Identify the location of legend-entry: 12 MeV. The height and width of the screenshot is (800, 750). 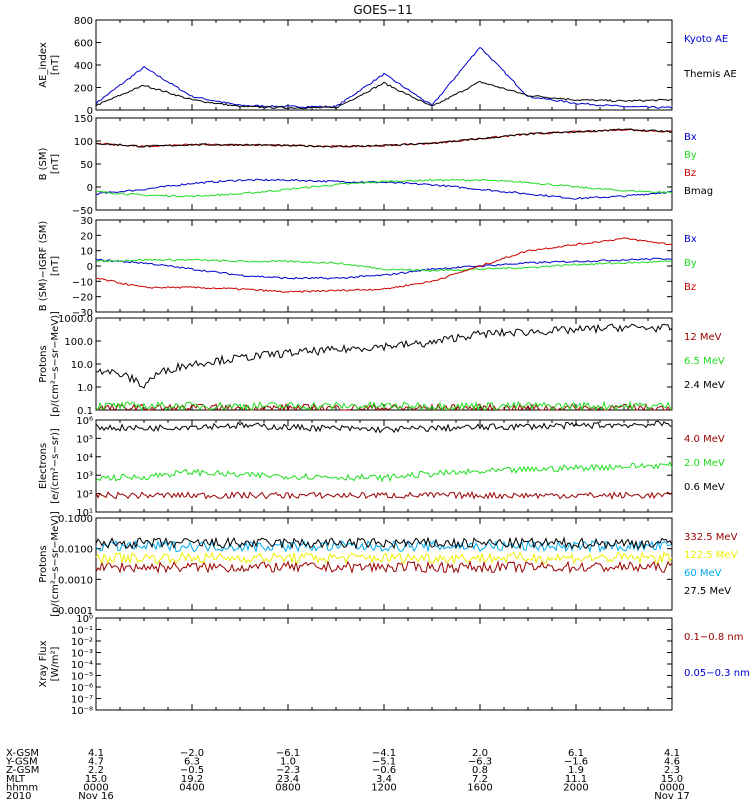
(703, 337).